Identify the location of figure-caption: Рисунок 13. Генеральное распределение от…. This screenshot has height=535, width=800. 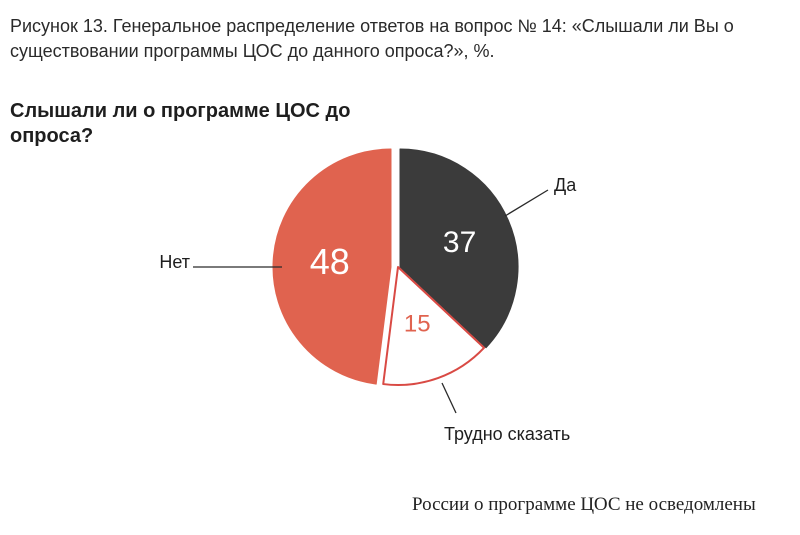
(372, 38).